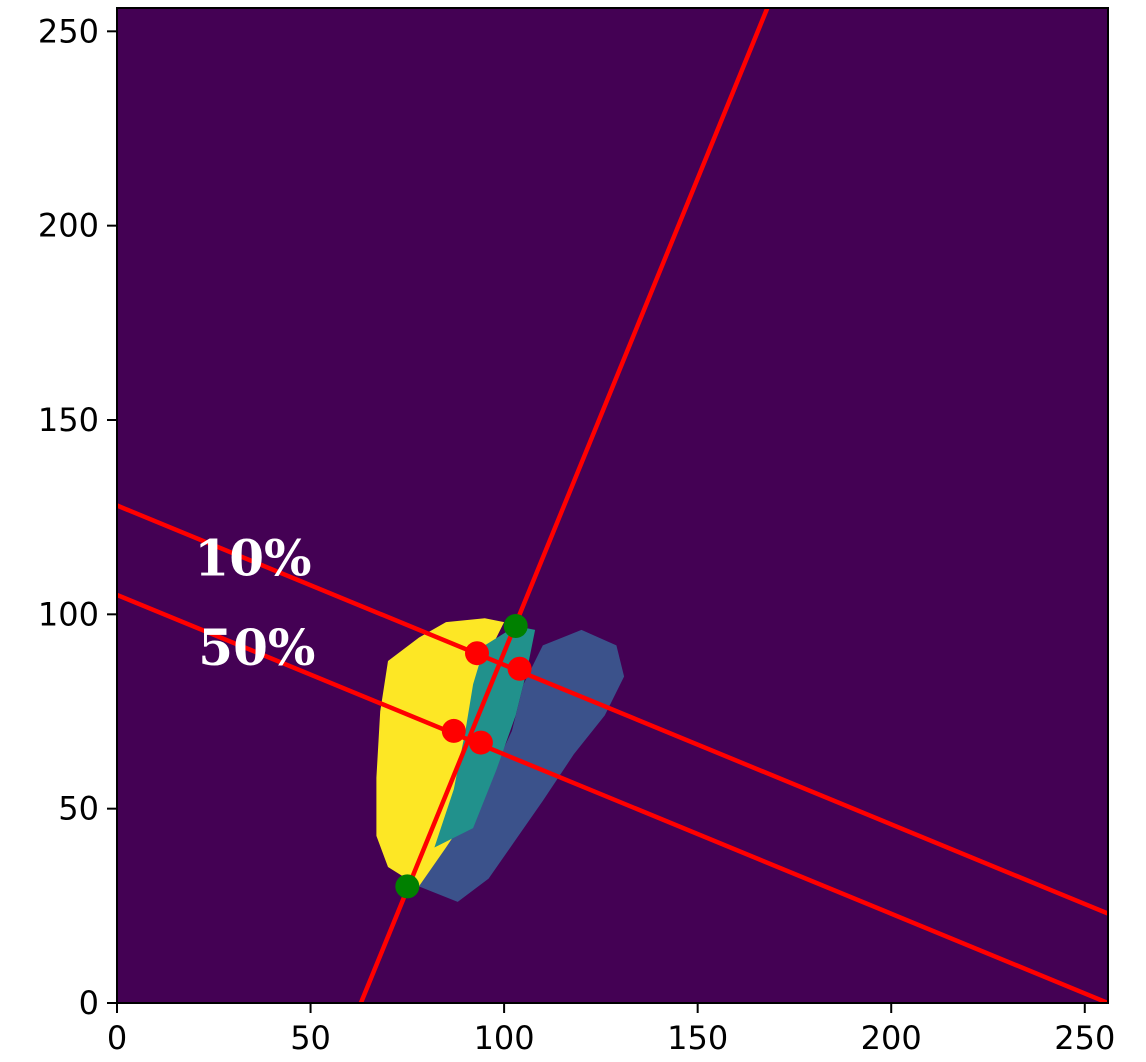 The height and width of the screenshot is (1062, 1146). What do you see at coordinates (252, 557) in the screenshot?
I see `annotation-10pct: 10%` at bounding box center [252, 557].